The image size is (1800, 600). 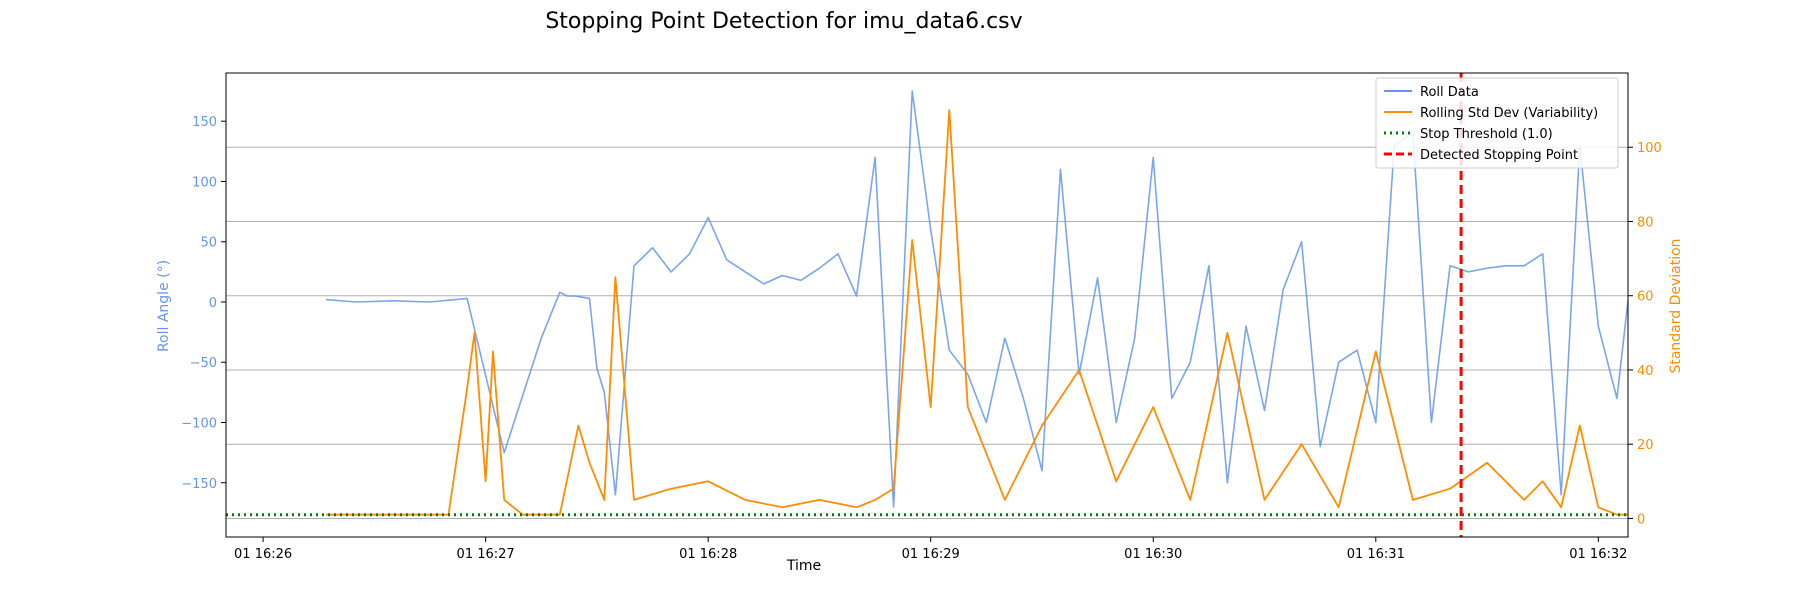 What do you see at coordinates (1645, 222) in the screenshot?
I see `y-right-tick-label: 80` at bounding box center [1645, 222].